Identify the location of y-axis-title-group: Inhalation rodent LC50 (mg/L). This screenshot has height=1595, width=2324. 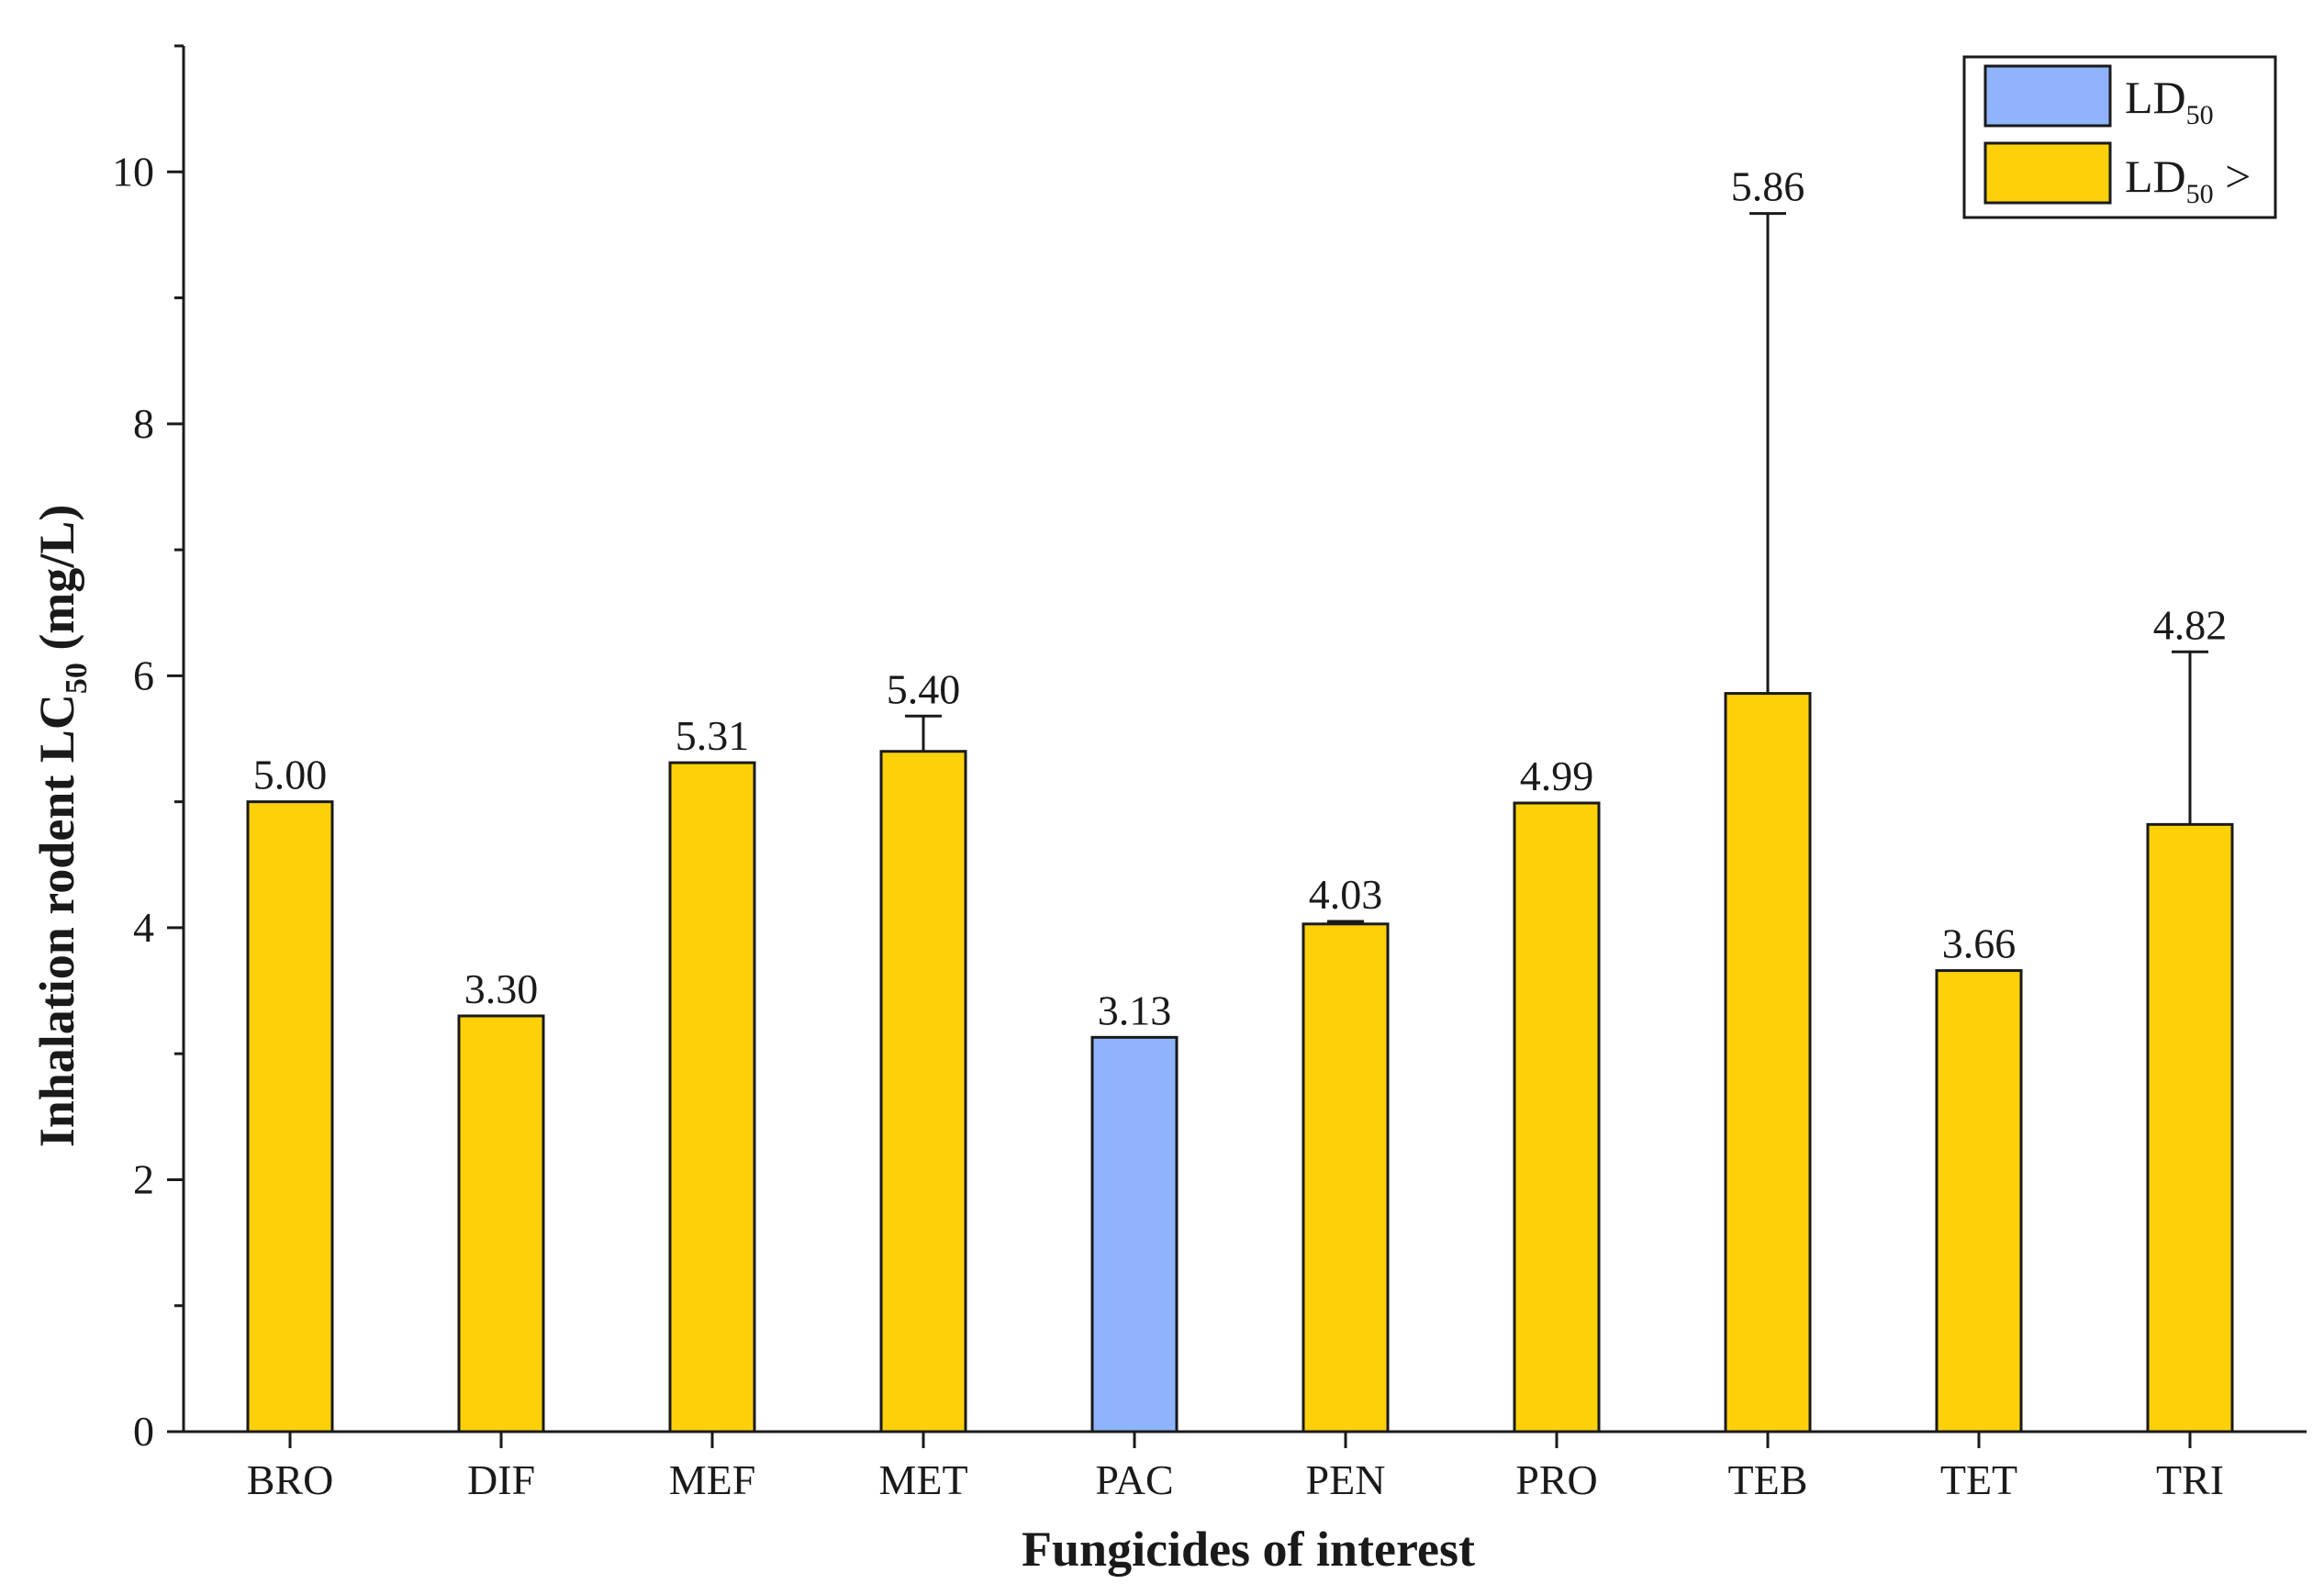
(62, 826).